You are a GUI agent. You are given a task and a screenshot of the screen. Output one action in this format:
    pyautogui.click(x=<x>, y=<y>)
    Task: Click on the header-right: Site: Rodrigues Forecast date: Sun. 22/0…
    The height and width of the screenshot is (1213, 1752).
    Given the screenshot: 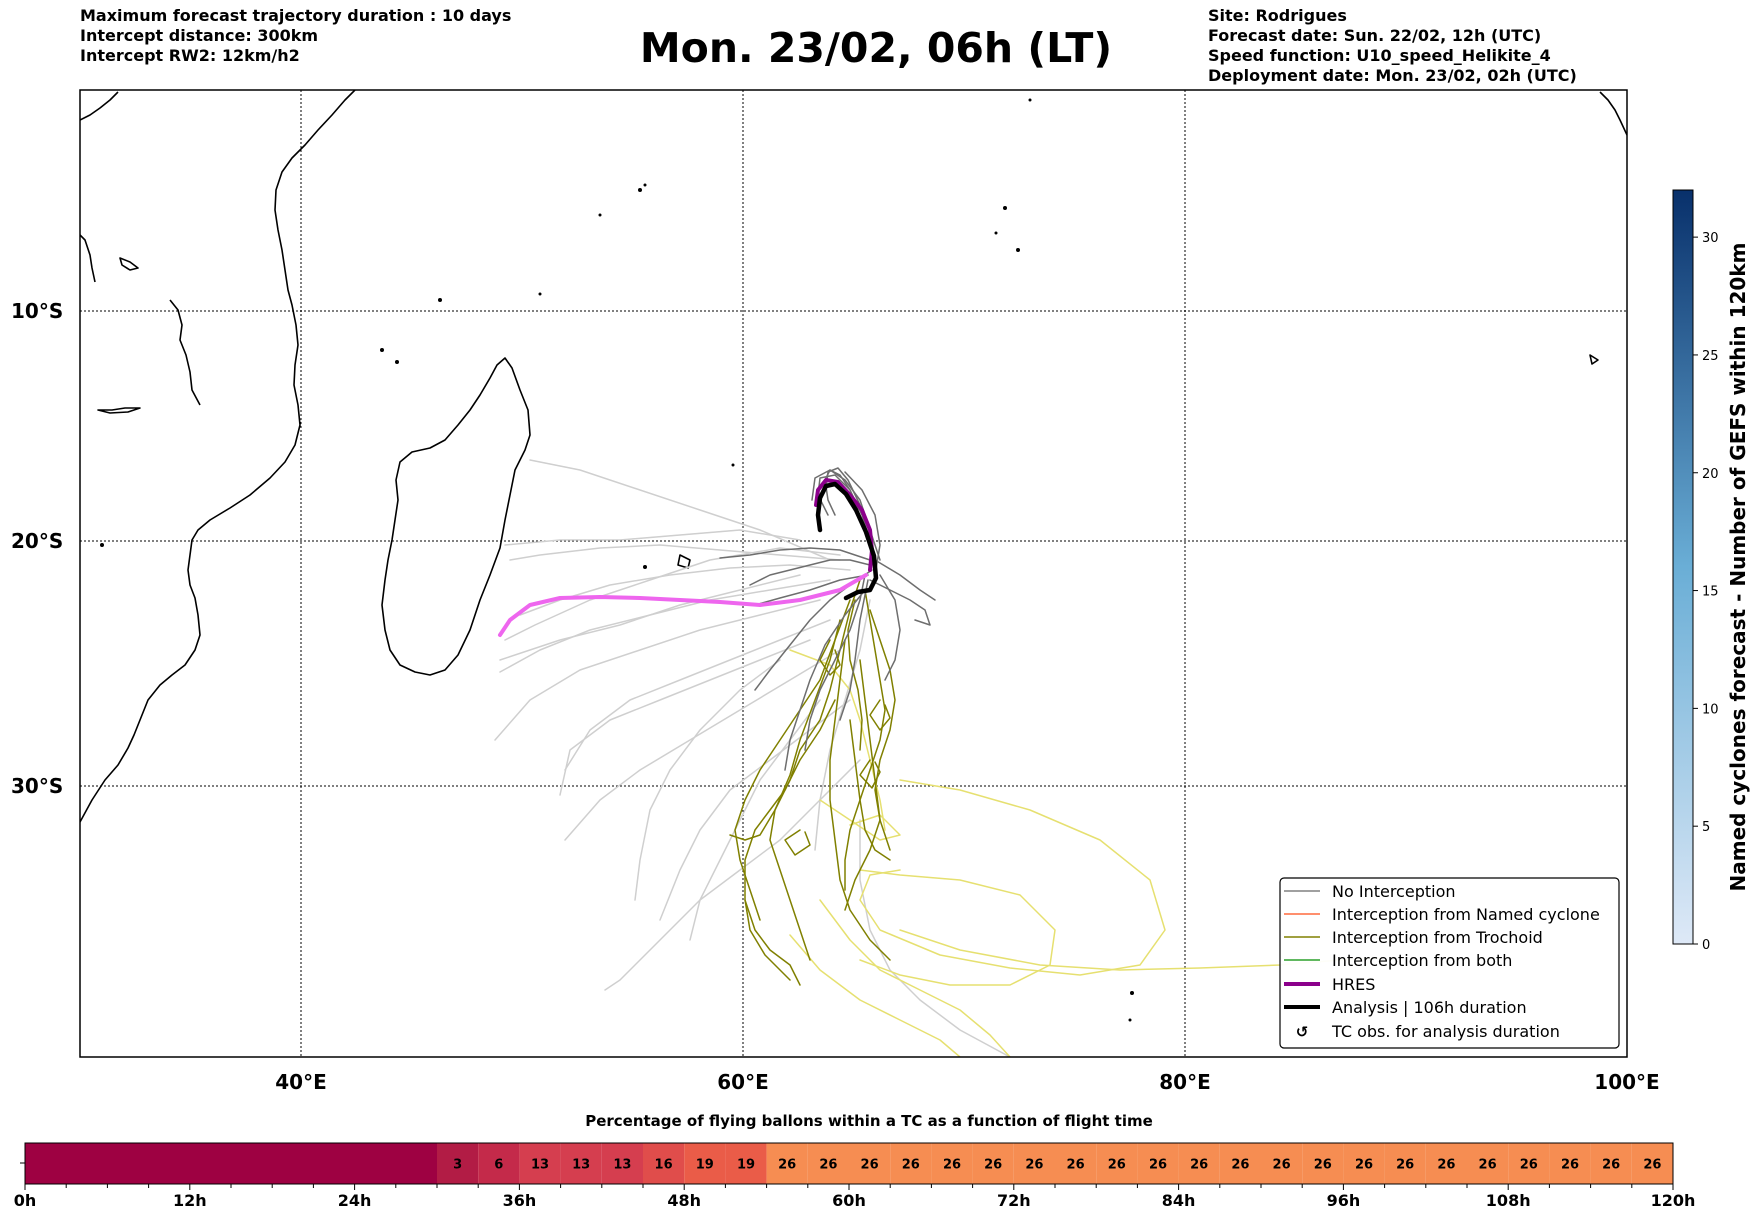 What is the action you would take?
    pyautogui.click(x=1392, y=46)
    